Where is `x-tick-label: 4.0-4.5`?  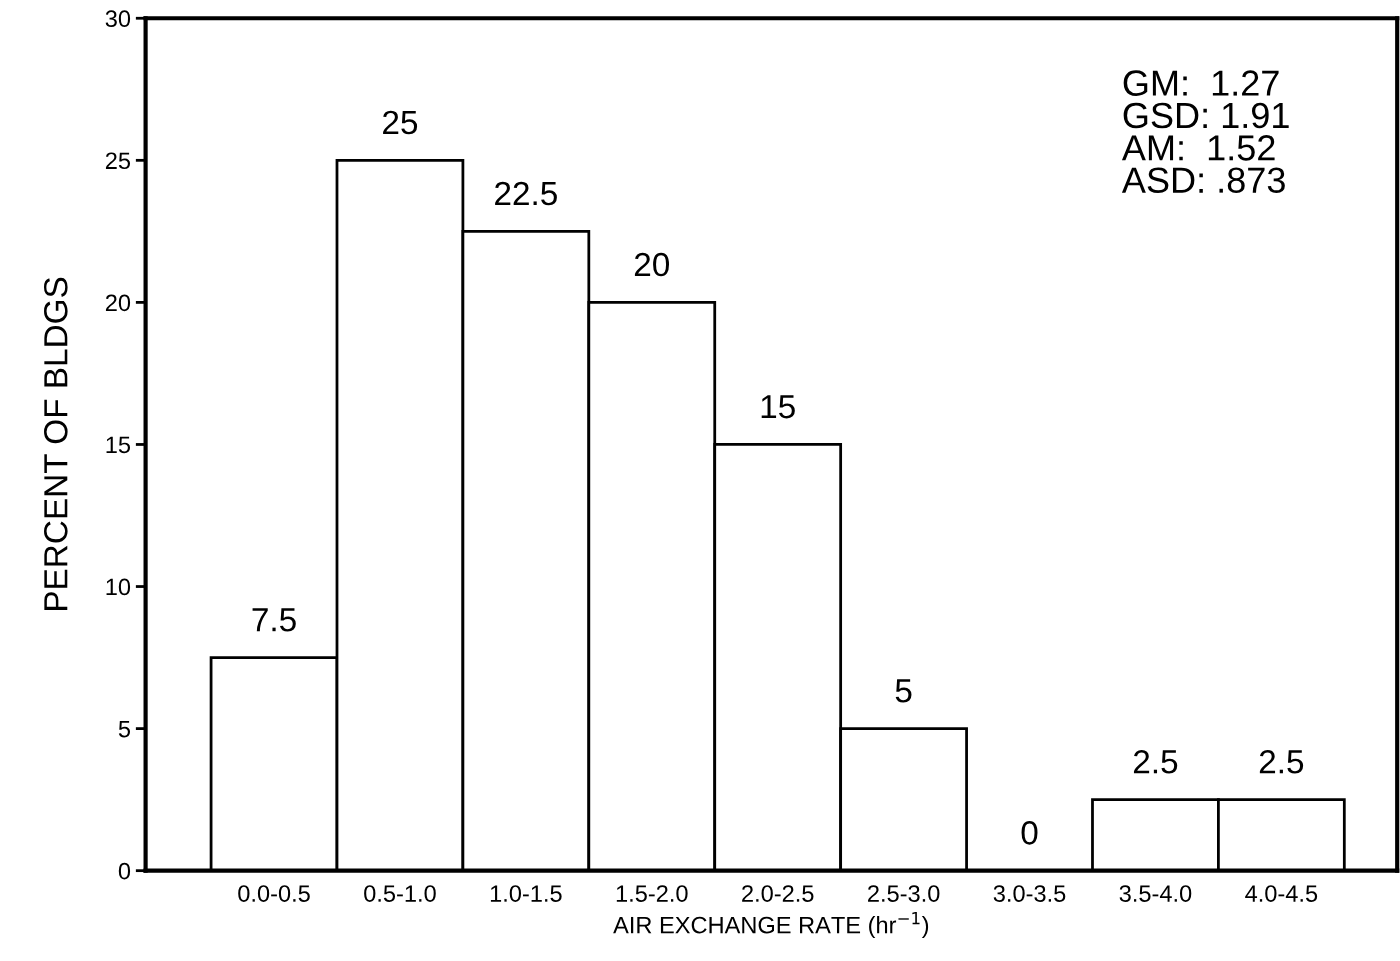 x-tick-label: 4.0-4.5 is located at coordinates (1281, 893).